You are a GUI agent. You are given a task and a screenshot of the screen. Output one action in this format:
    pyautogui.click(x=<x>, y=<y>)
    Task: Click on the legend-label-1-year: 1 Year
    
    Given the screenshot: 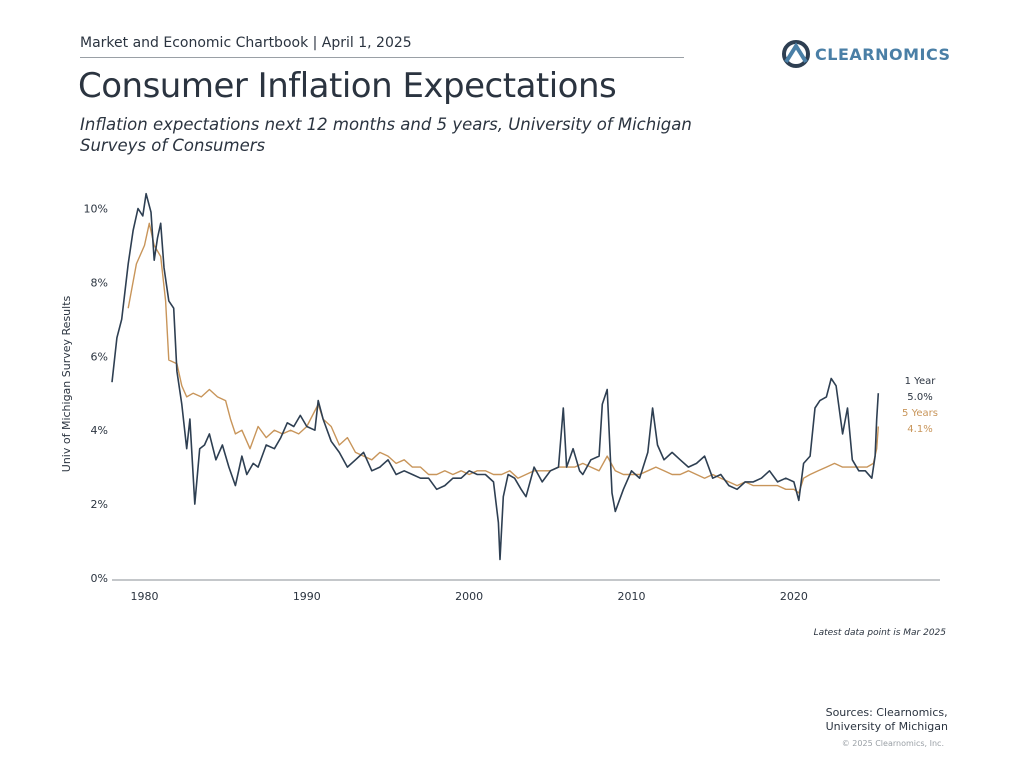 What is the action you would take?
    pyautogui.click(x=921, y=381)
    